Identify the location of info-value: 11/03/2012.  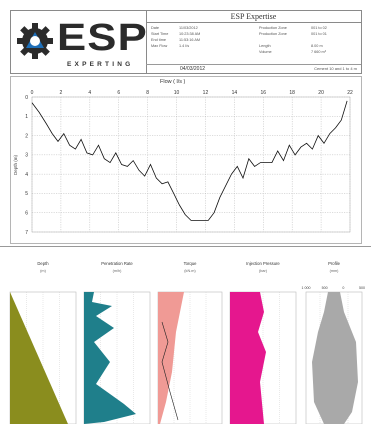
(188, 28).